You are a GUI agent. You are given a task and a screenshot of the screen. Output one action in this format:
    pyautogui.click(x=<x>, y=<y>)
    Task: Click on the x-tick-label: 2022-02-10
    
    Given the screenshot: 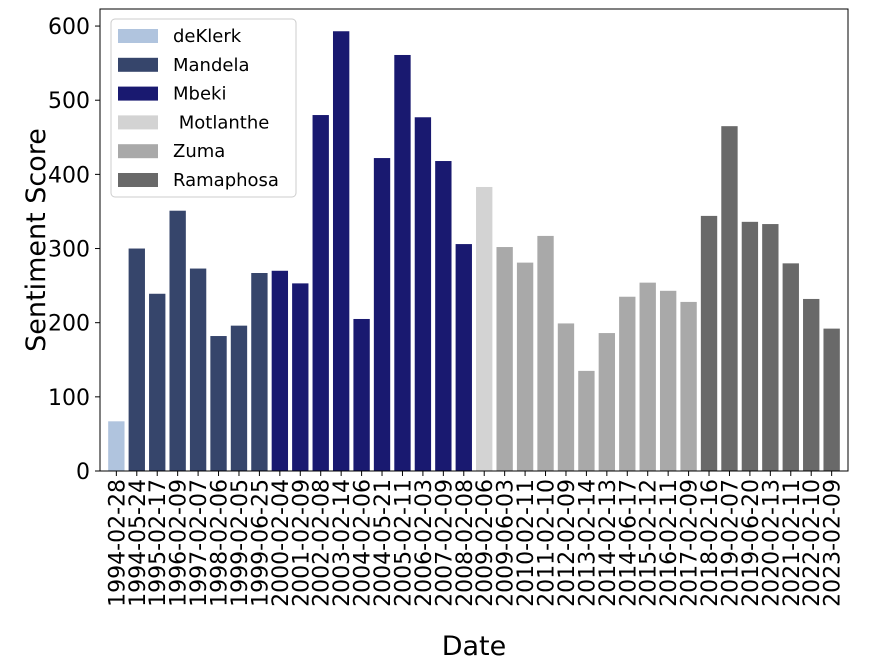 What is the action you would take?
    pyautogui.click(x=812, y=543)
    